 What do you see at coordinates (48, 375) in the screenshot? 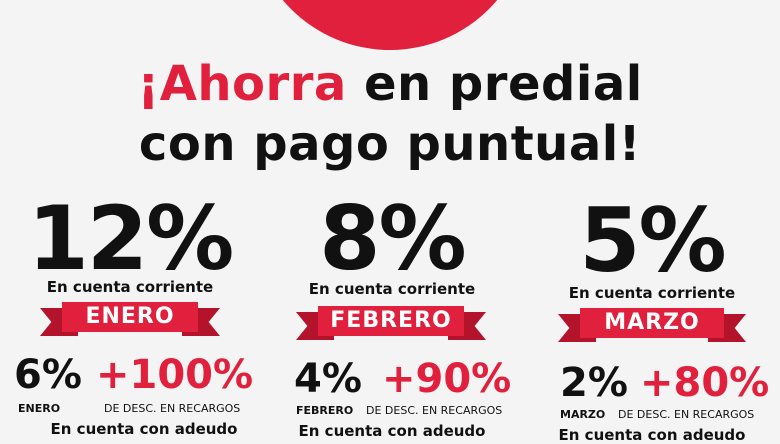
I see `debt-discount-percent: 6%` at bounding box center [48, 375].